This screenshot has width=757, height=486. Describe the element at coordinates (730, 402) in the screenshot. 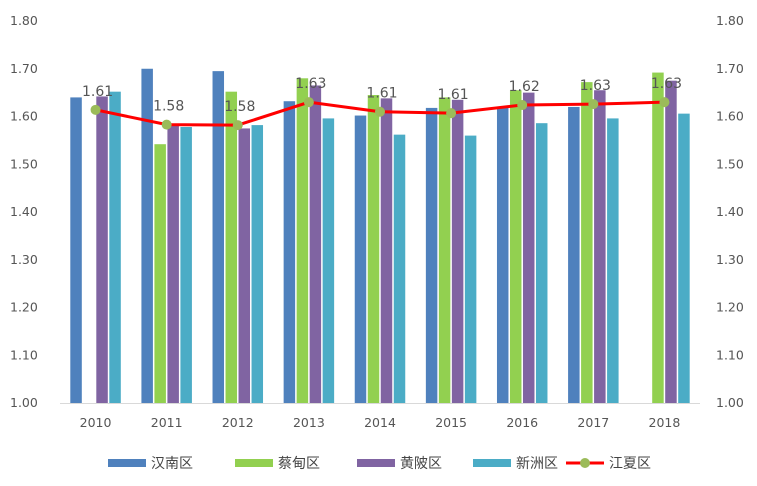

I see `y-tick-label-right: 1.00` at that location.